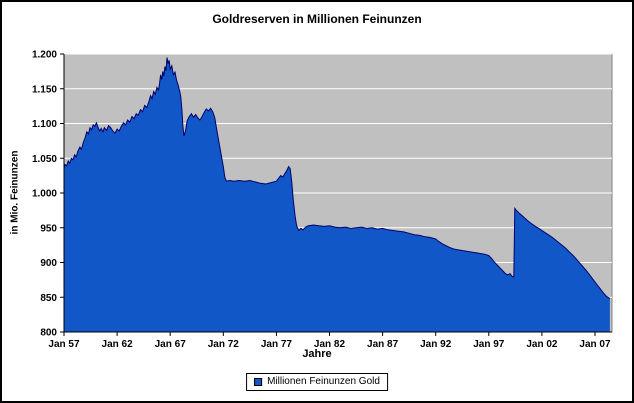 The image size is (634, 403). Describe the element at coordinates (64, 344) in the screenshot. I see `x-tick-label: Jan 57` at that location.